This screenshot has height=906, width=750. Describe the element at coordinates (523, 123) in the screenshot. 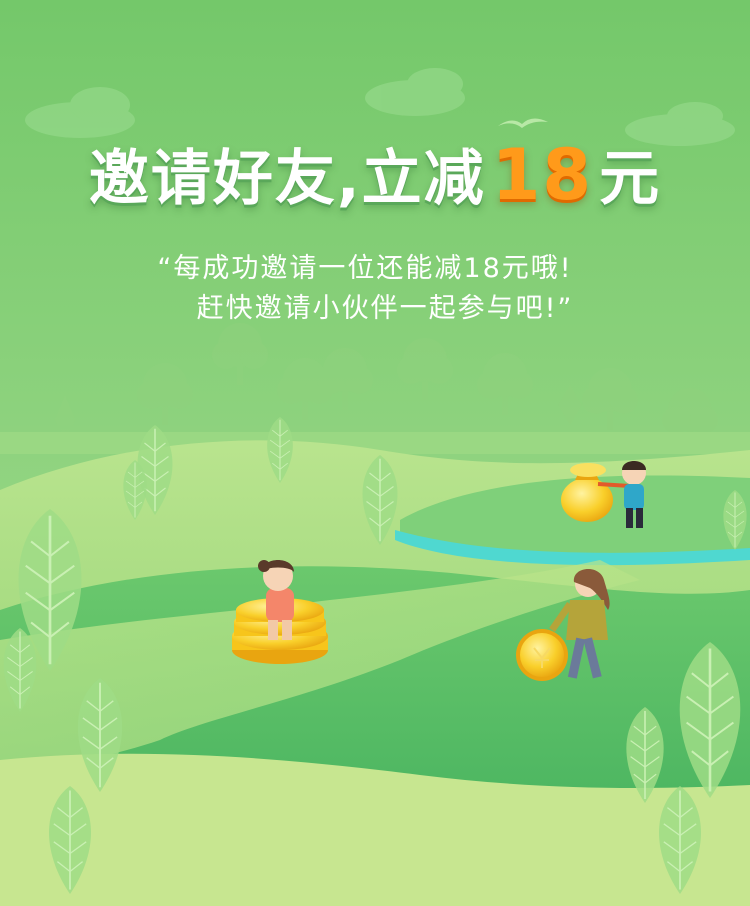

I see `bird-icon` at that location.